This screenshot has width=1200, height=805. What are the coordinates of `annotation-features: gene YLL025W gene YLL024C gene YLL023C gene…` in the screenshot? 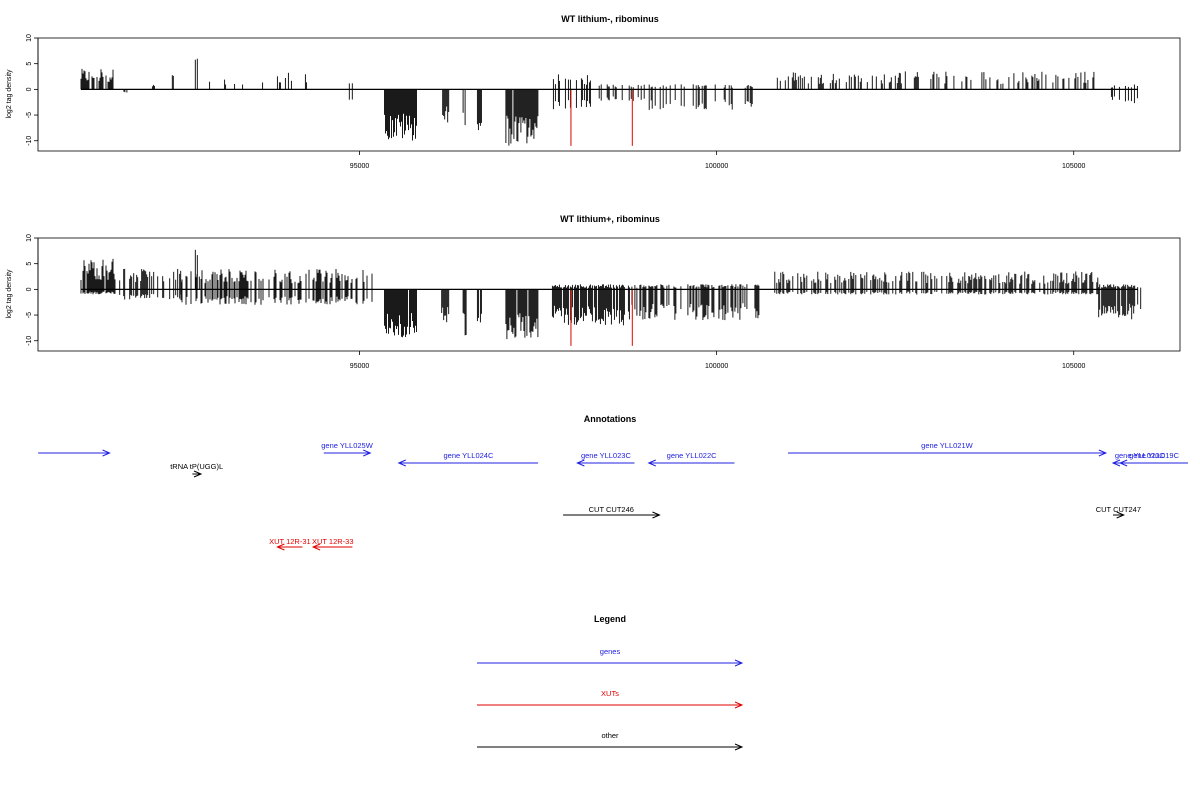 It's located at (613, 496).